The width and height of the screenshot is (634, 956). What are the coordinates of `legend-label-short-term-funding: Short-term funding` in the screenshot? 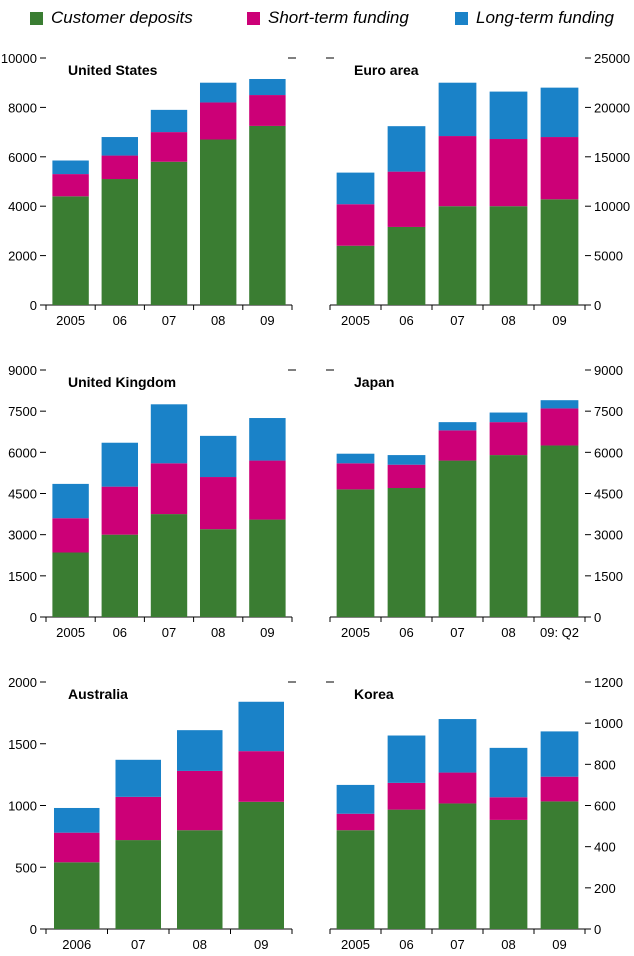 It's located at (338, 17).